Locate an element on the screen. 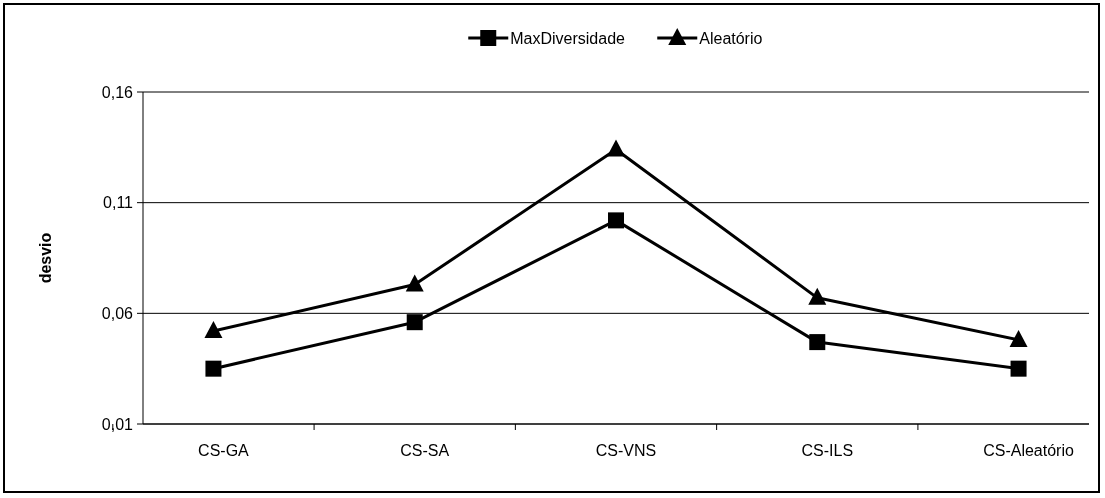 This screenshot has height=498, width=1105. y-tick-label: 0,11 is located at coordinates (118, 203).